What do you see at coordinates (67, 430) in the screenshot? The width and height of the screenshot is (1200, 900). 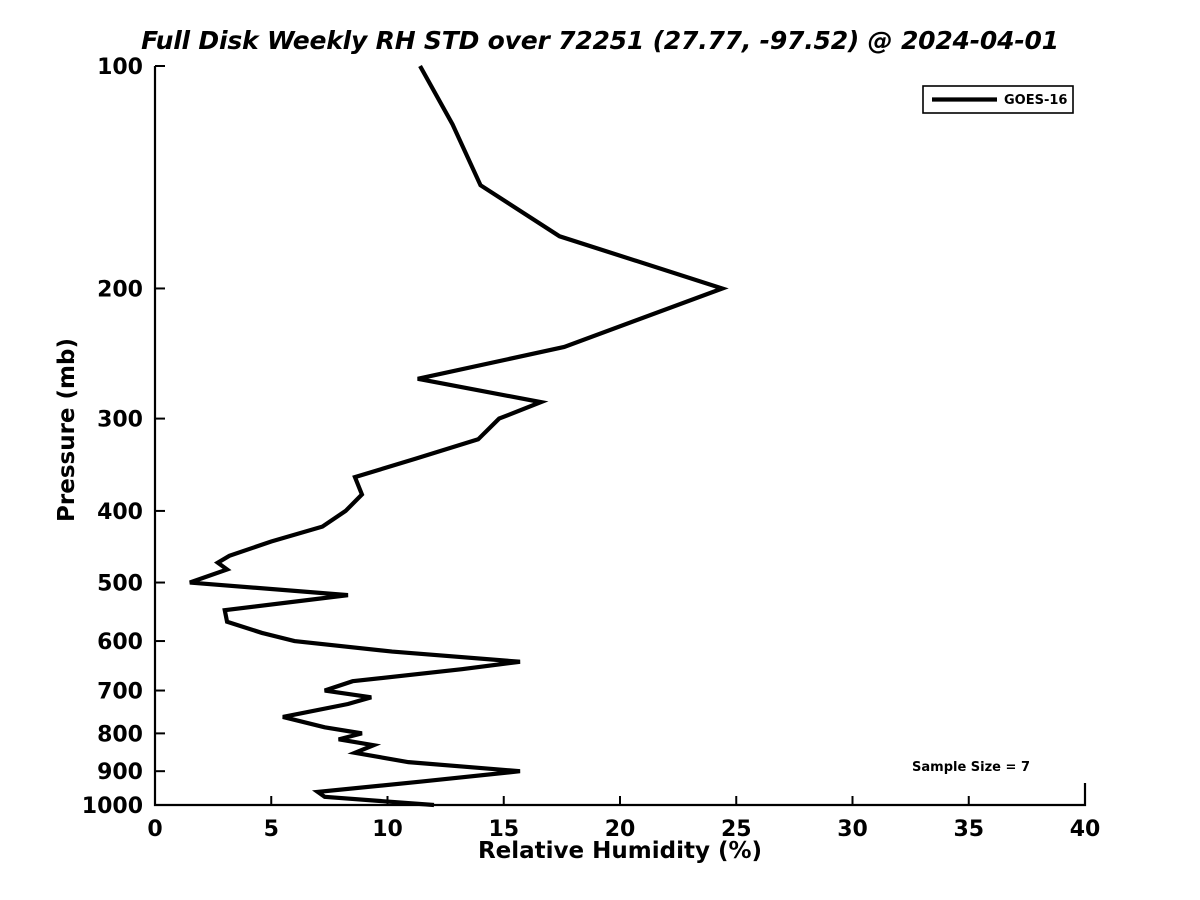 I see `y-axis-label: Pressure (mb)` at bounding box center [67, 430].